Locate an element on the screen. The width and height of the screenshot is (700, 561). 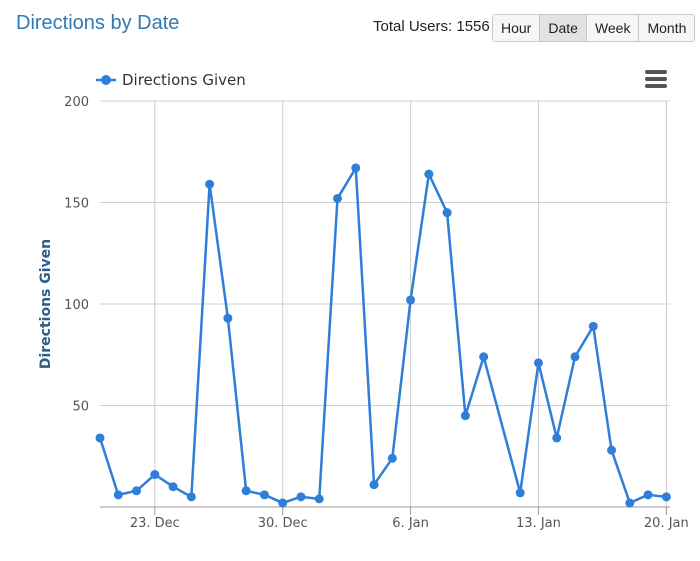
hour-button: Hour is located at coordinates (517, 28).